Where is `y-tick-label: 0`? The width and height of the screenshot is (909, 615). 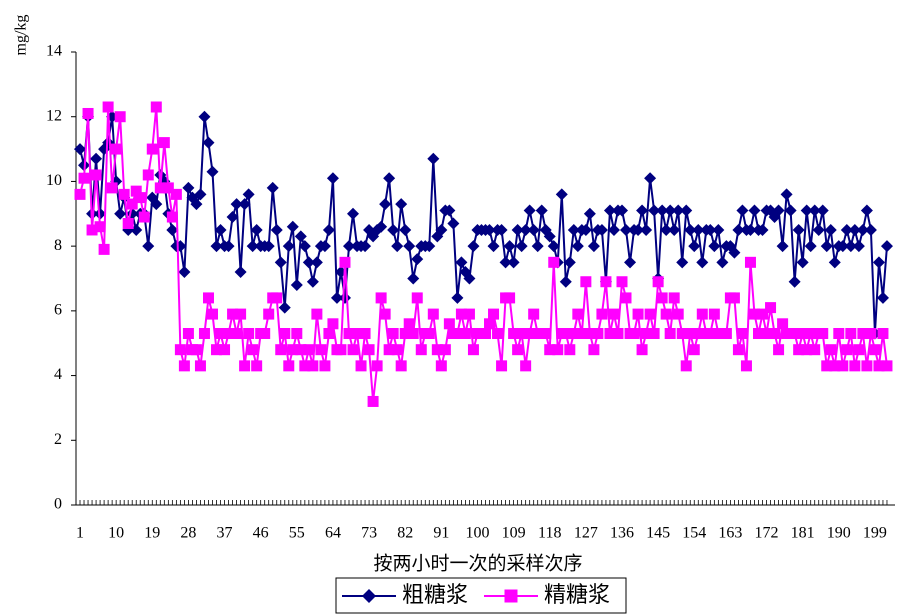
y-tick-label: 0 is located at coordinates (58, 504).